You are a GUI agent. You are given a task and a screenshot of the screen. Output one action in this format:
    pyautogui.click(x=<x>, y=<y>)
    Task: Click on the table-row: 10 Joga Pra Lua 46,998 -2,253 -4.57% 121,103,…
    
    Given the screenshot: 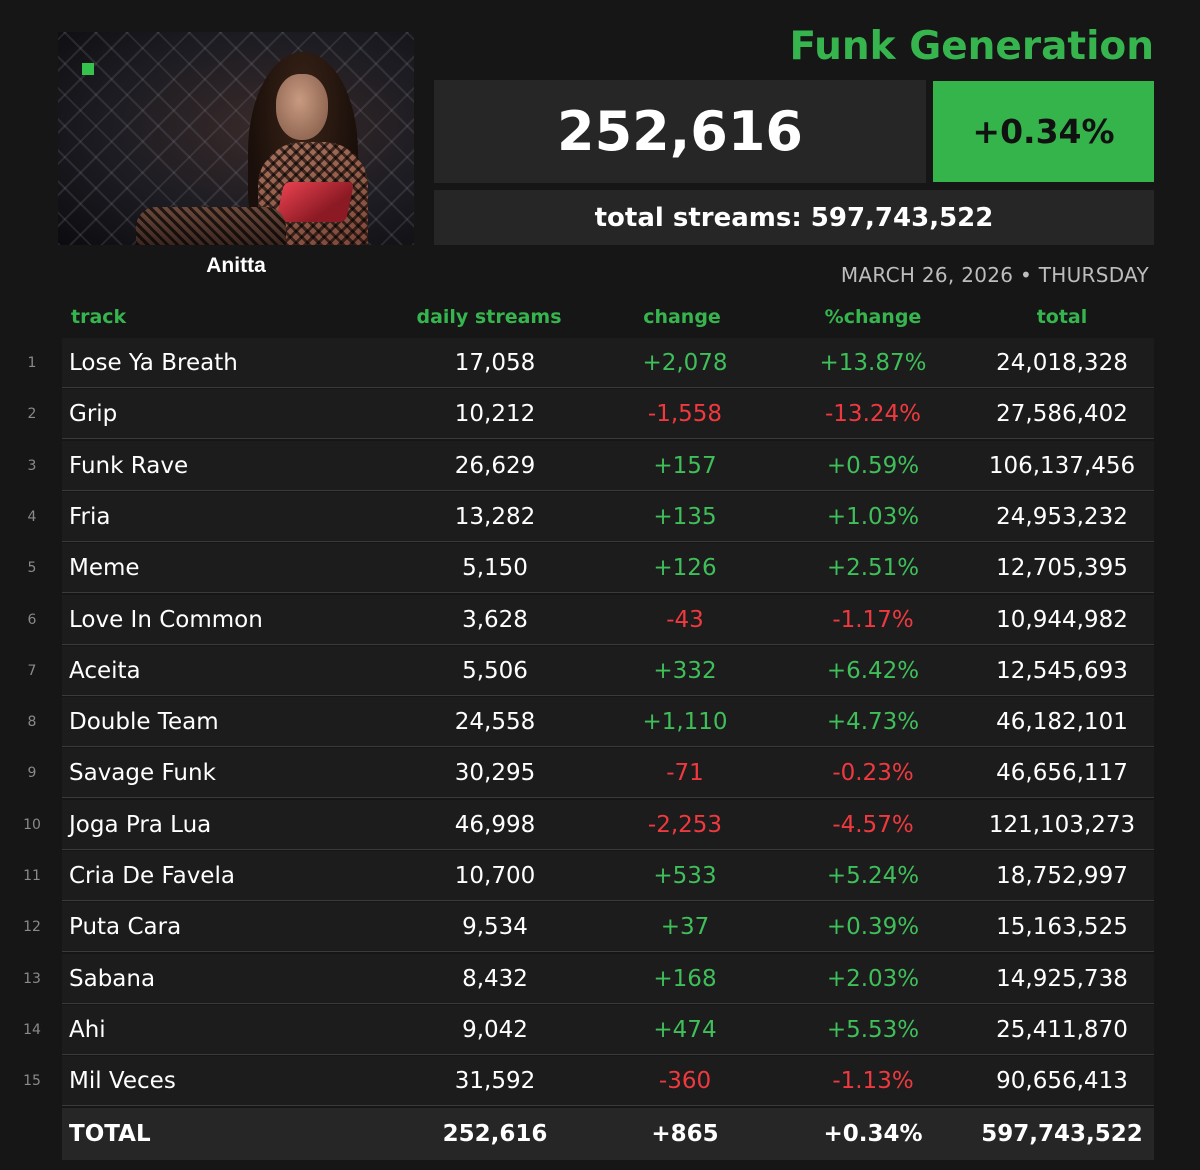 What is the action you would take?
    pyautogui.click(x=600, y=825)
    